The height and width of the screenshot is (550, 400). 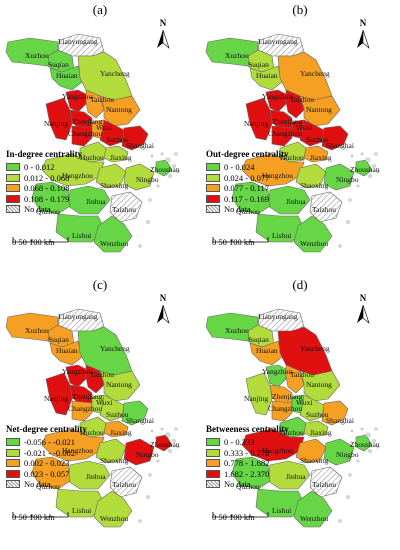 I want to click on legend-range: 1.682 - 2.370, so click(x=247, y=473).